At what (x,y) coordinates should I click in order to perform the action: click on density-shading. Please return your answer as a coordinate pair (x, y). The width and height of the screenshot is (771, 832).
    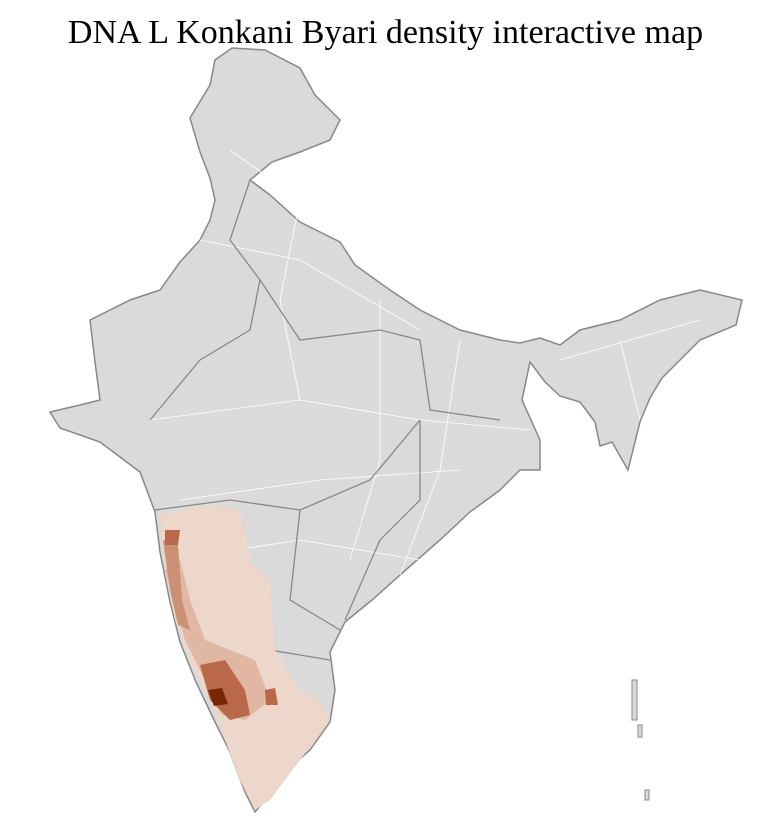
    Looking at the image, I should click on (245, 657).